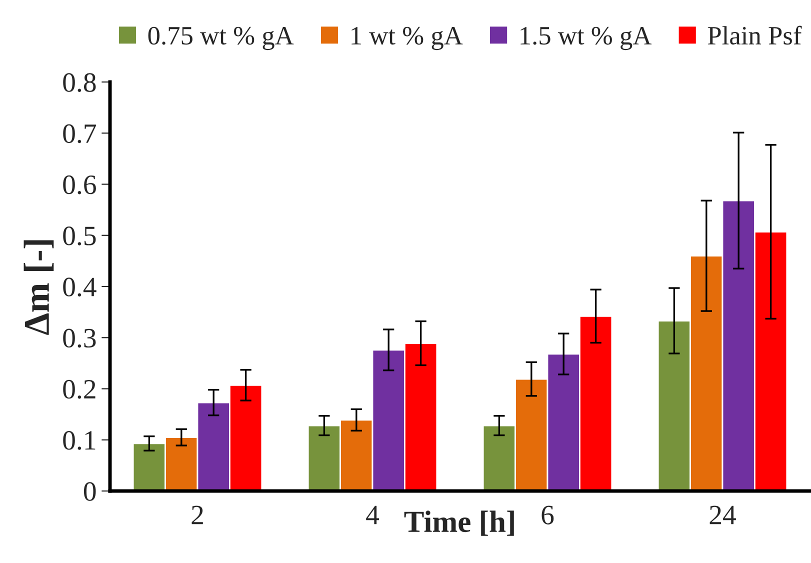 This screenshot has width=811, height=563. I want to click on y-tick-label: 0.7, so click(79, 134).